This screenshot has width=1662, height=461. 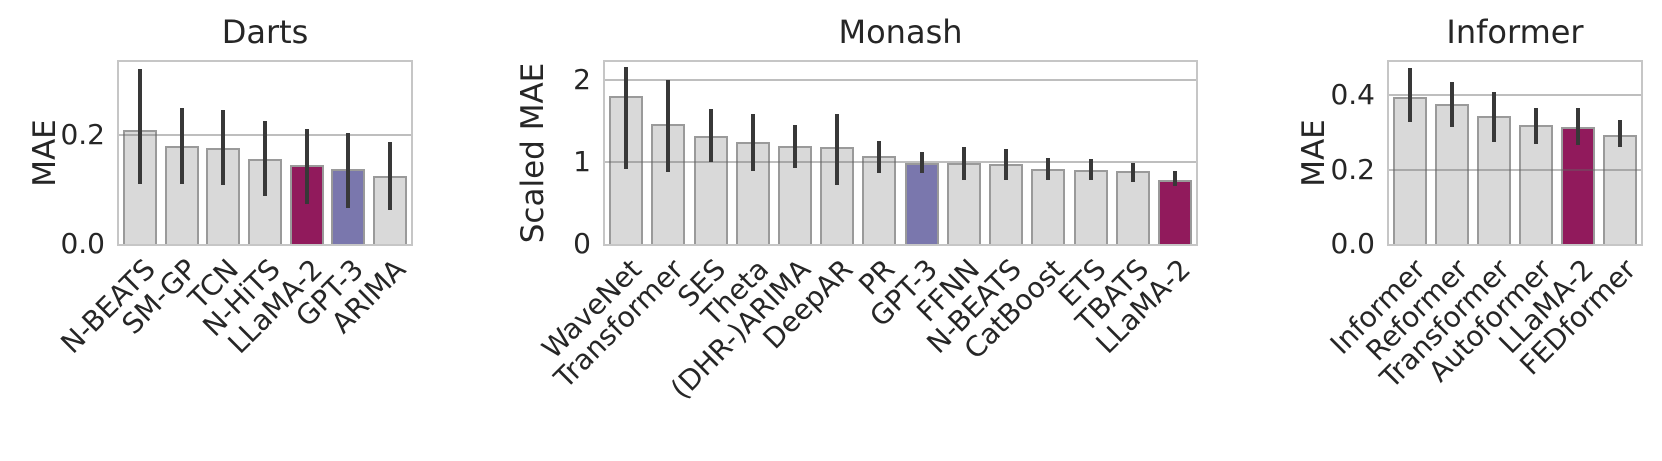 What do you see at coordinates (582, 243) in the screenshot?
I see `y-tick-label: 0` at bounding box center [582, 243].